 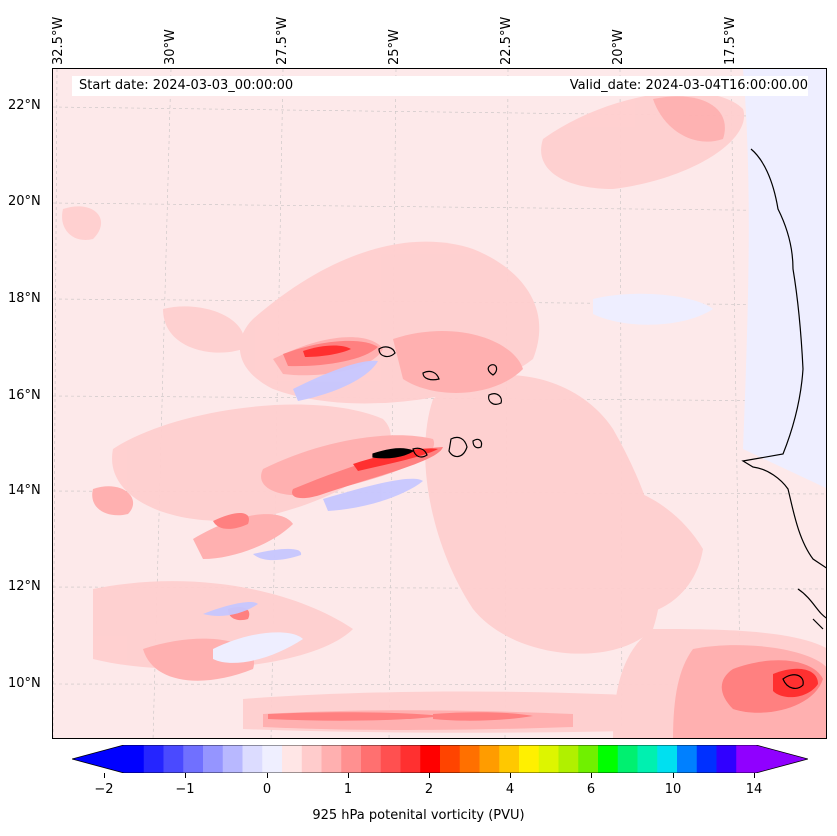 I want to click on valid-date-label: Valid_date: 2024-03-04T16:00:00.00, so click(x=688, y=85).